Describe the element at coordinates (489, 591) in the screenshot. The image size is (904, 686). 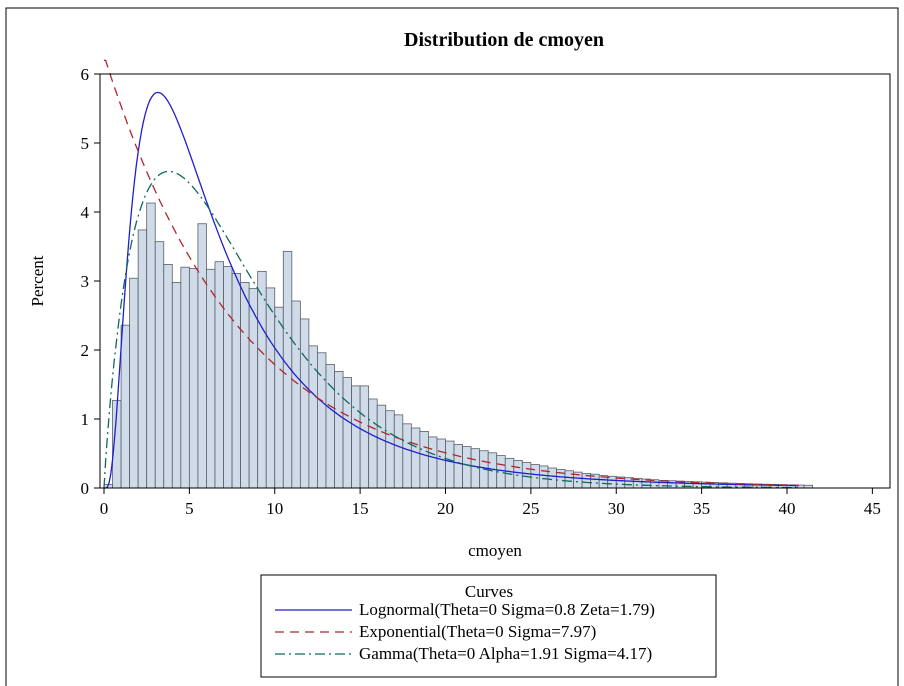
I see `legend-title: Curves` at that location.